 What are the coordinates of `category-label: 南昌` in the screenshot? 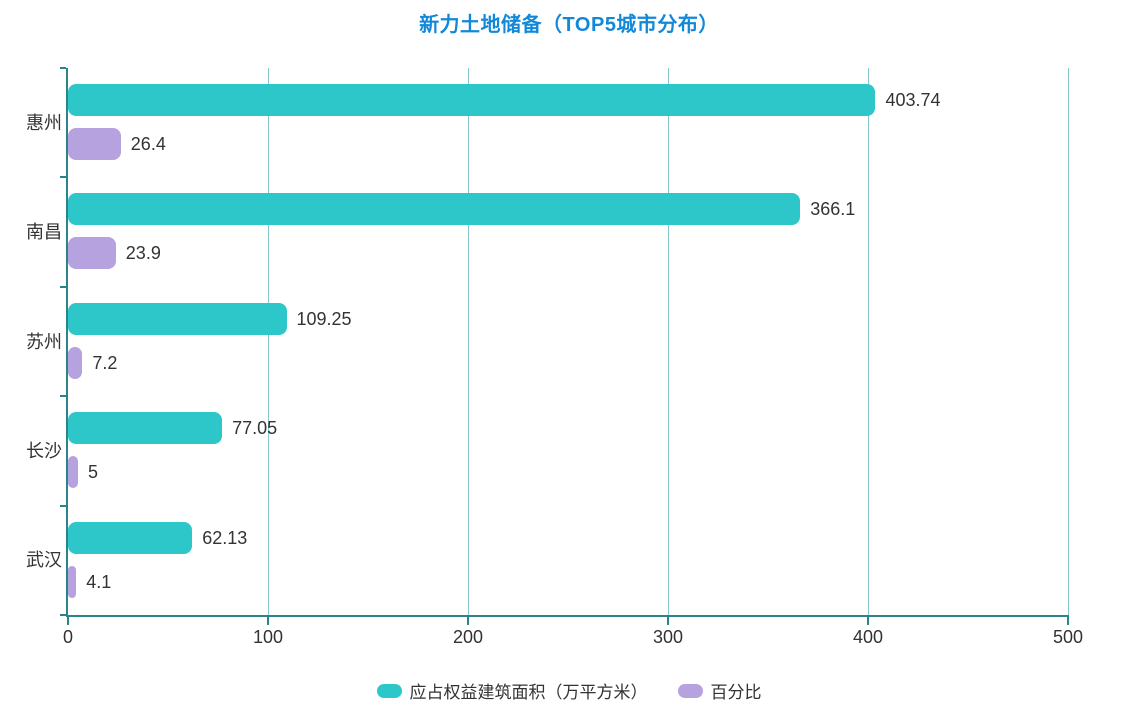 It's located at (44, 232).